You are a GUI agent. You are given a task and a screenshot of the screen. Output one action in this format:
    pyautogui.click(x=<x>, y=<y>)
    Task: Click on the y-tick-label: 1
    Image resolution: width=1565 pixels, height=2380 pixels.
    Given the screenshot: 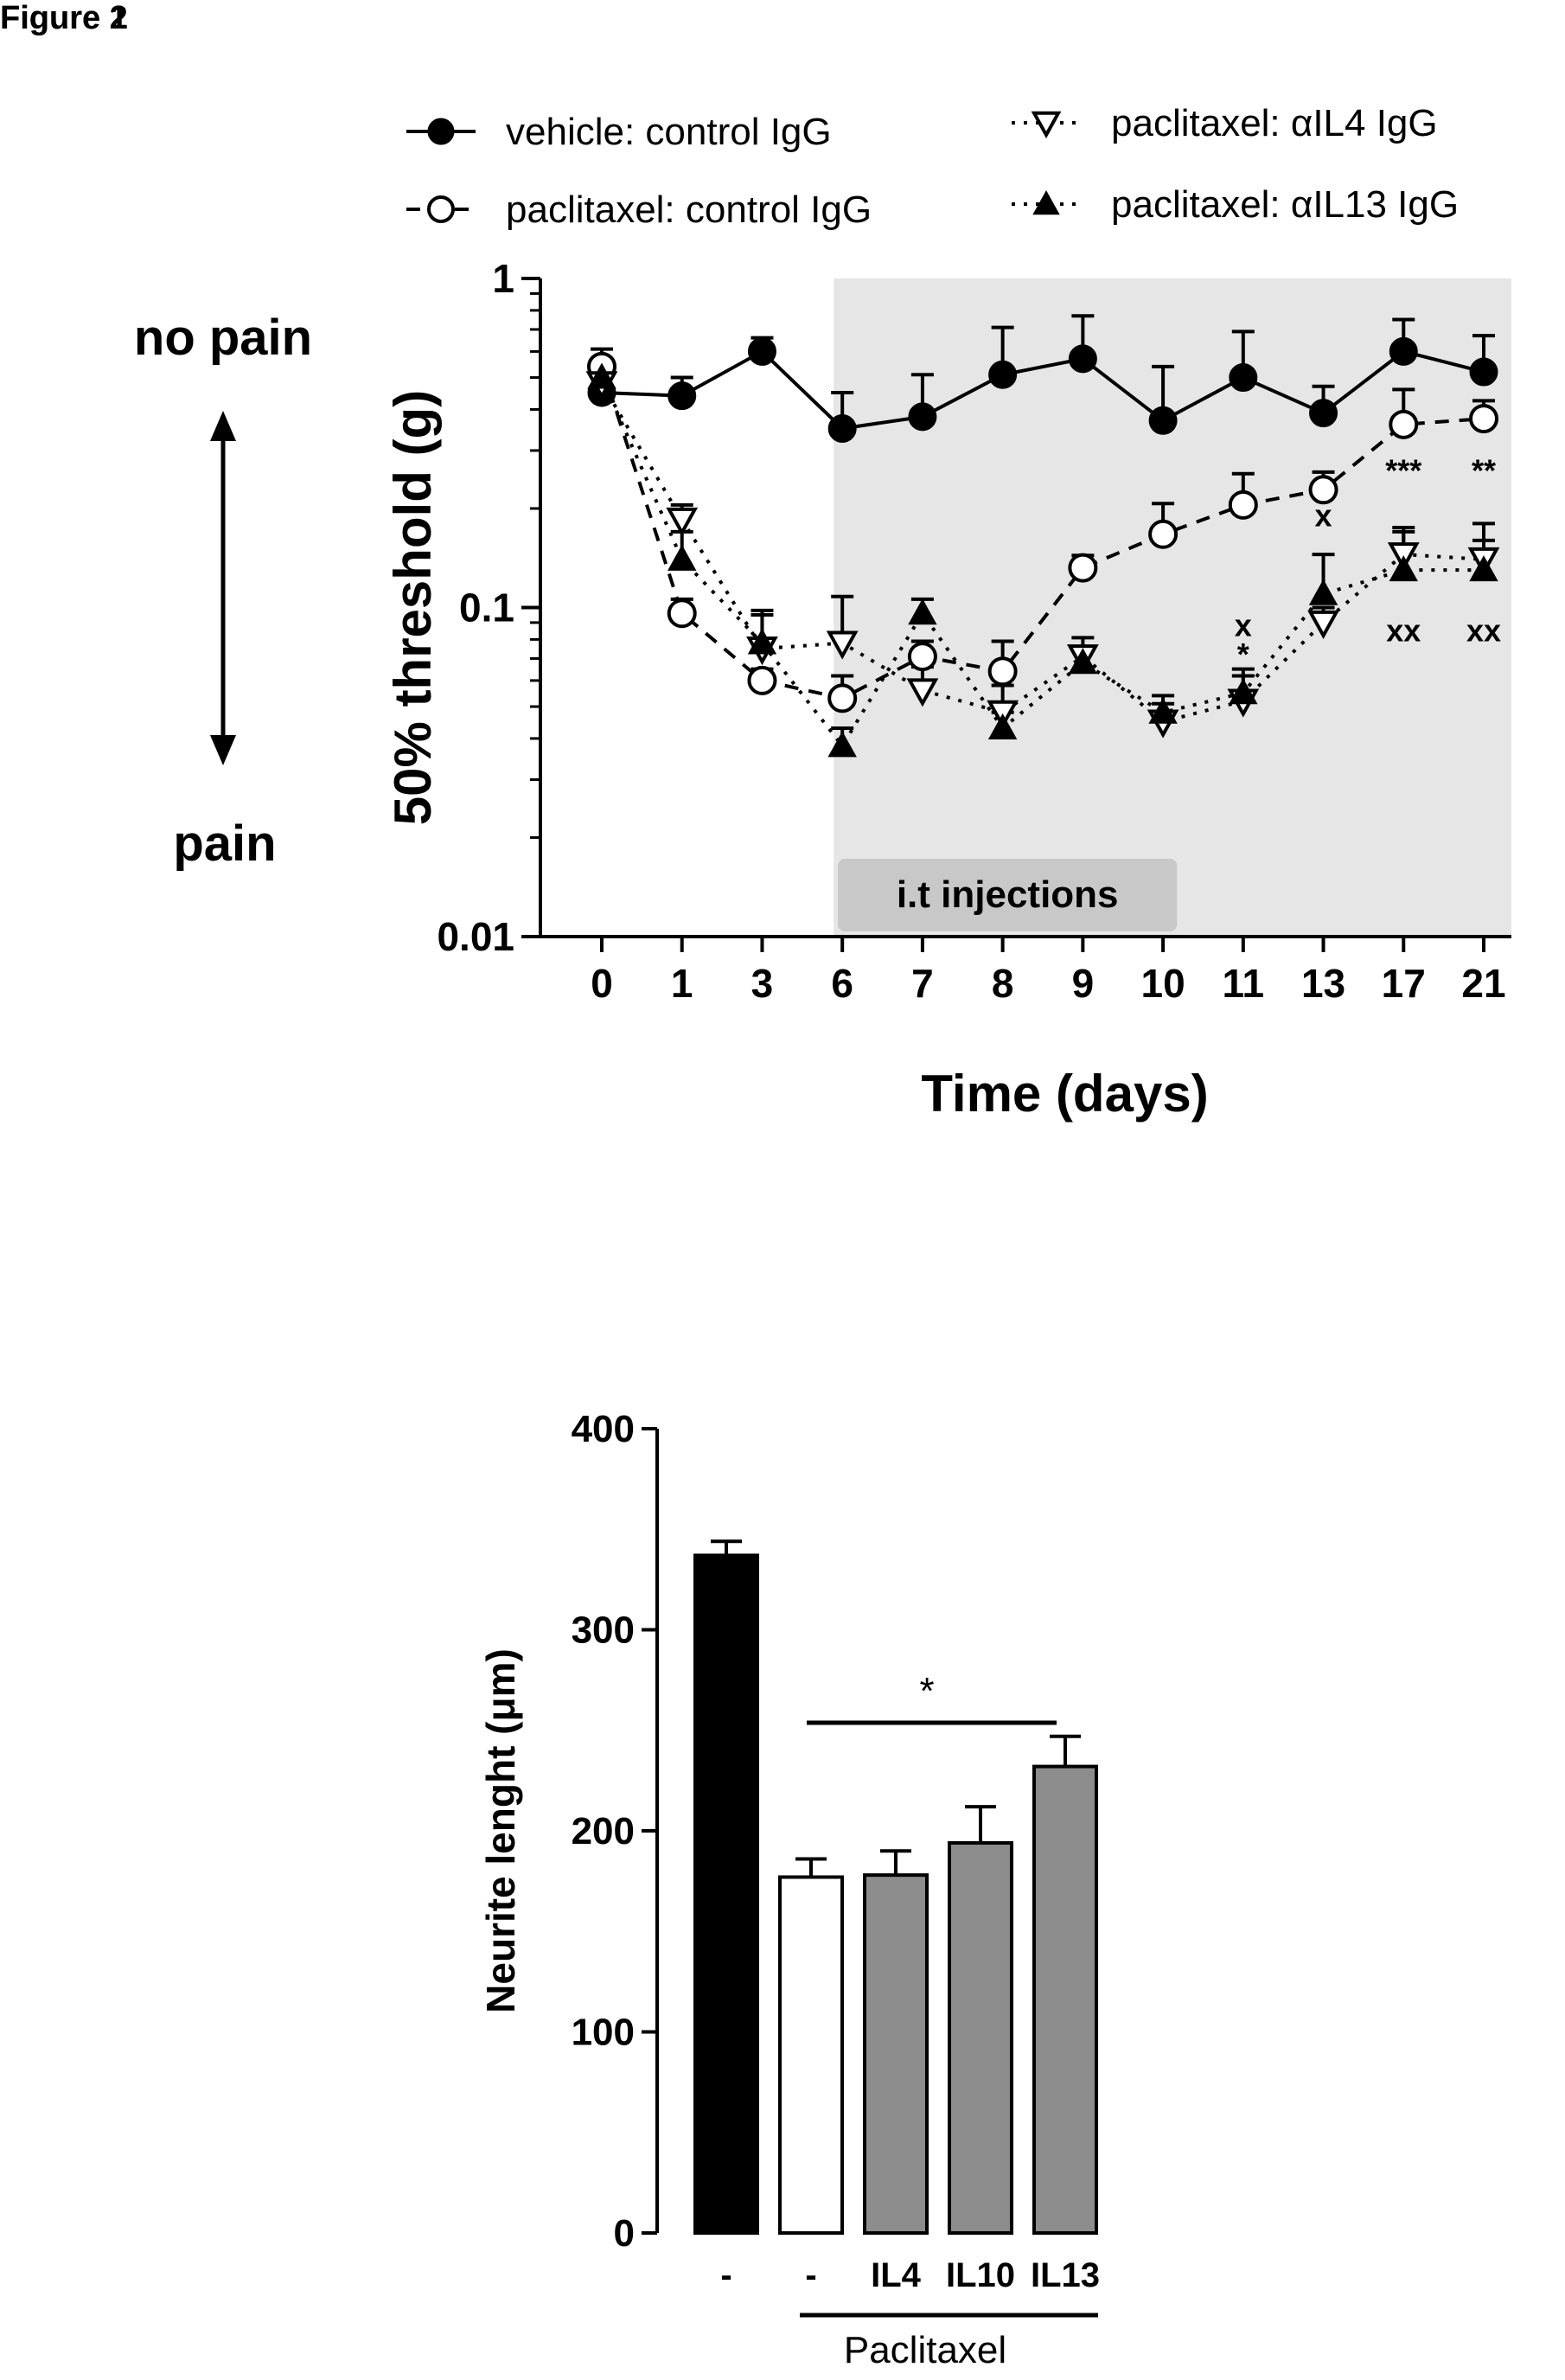 What is the action you would take?
    pyautogui.click(x=503, y=278)
    